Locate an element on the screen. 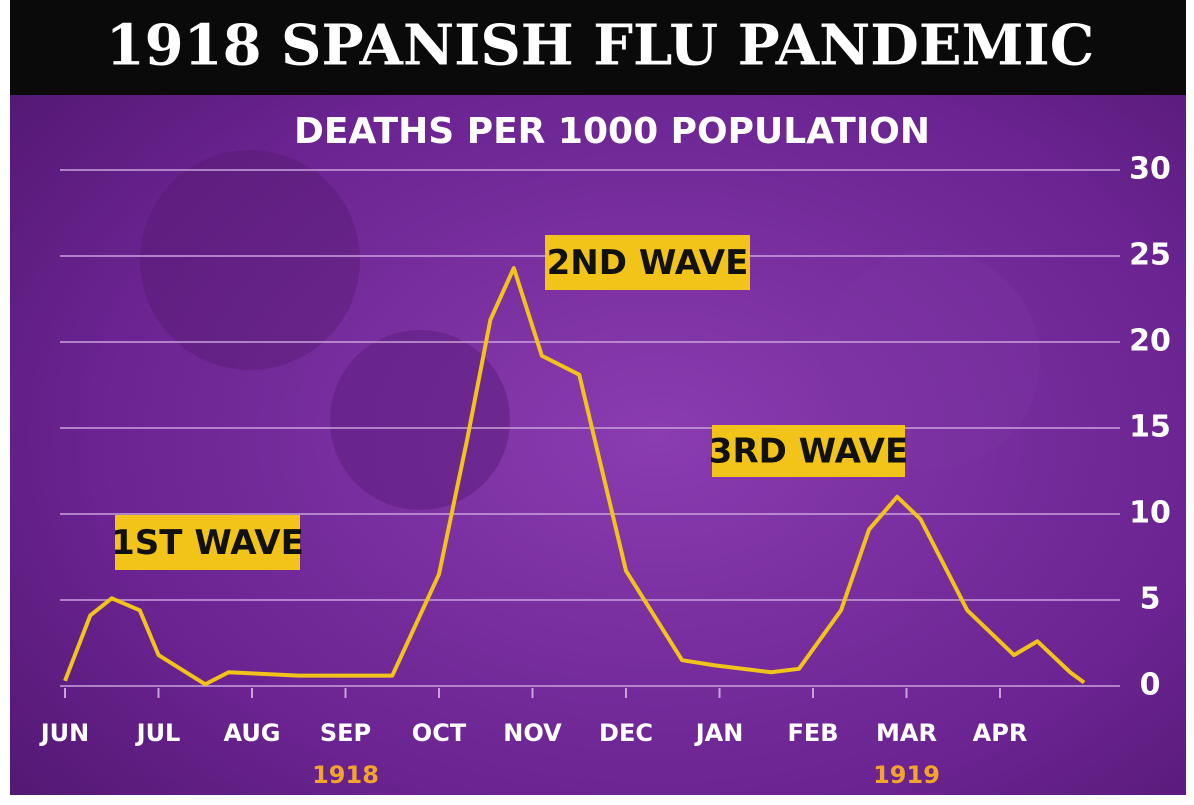 The image size is (1194, 805). y-tick-label: 0 is located at coordinates (1150, 685).